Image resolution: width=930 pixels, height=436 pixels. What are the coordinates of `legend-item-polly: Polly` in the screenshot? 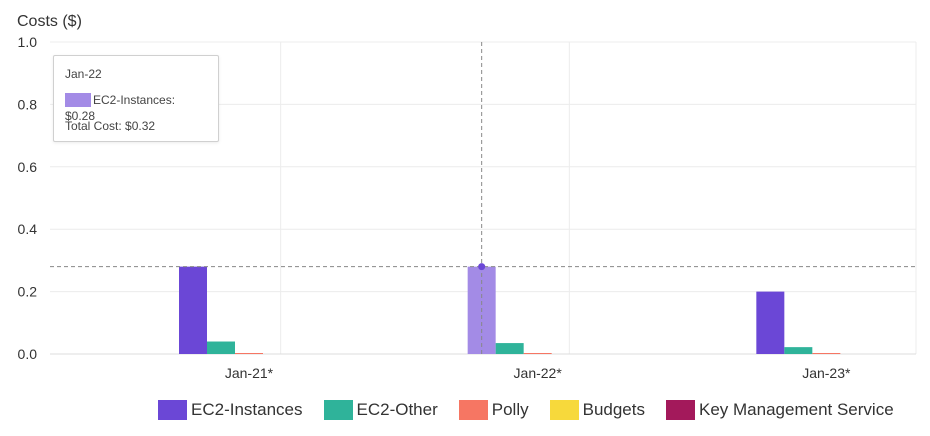 It's located at (493, 410).